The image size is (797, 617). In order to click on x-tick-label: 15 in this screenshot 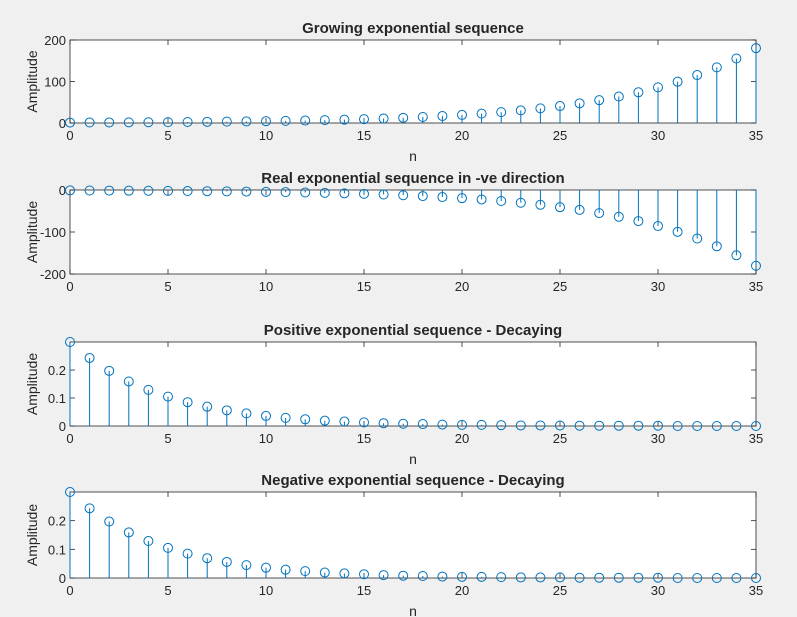, I will do `click(364, 438)`.